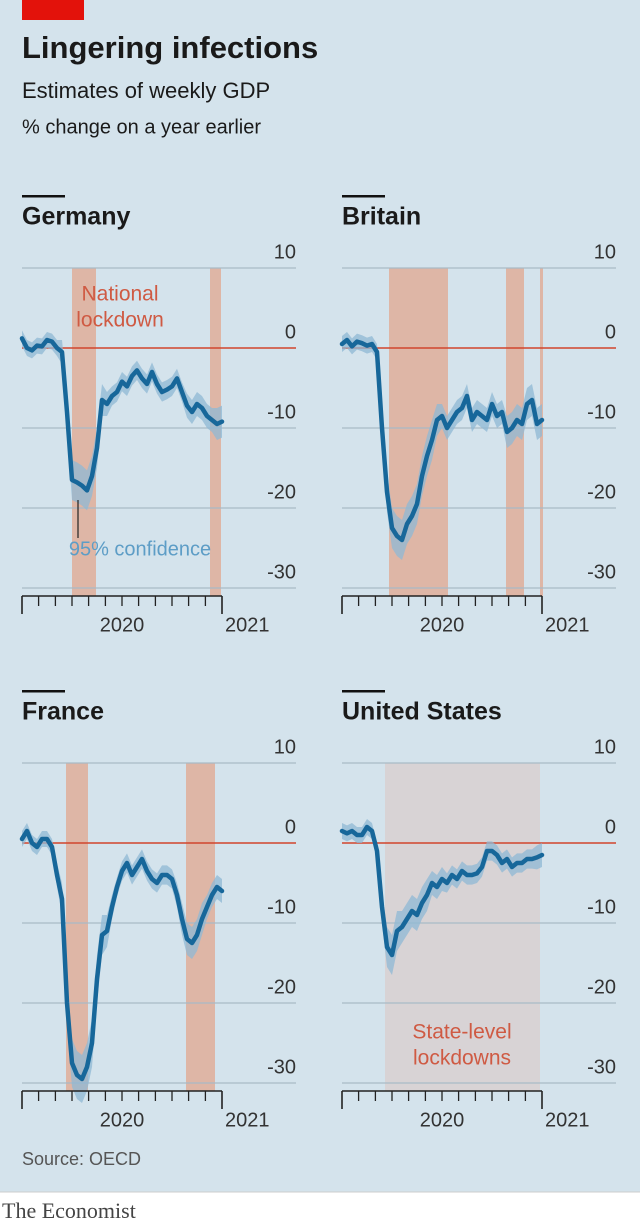 This screenshot has height=1229, width=640. What do you see at coordinates (76, 217) in the screenshot?
I see `panel-title: Germany` at bounding box center [76, 217].